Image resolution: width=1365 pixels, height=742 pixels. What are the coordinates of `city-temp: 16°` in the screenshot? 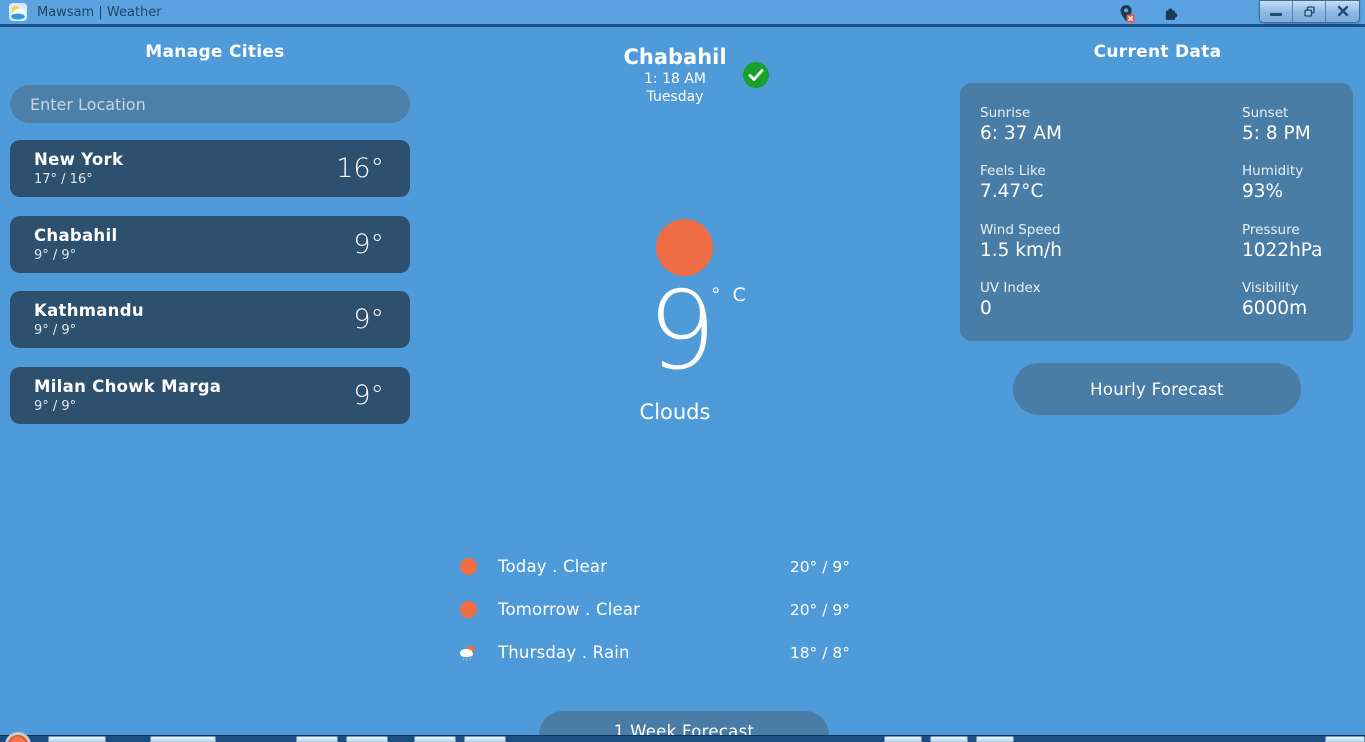 It's located at (360, 168).